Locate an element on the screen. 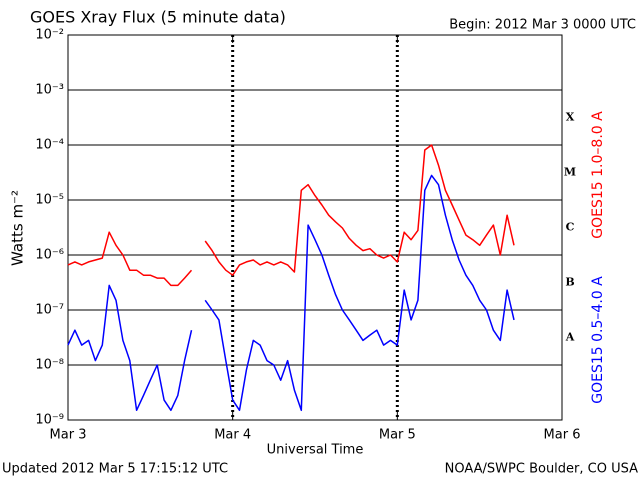  y-tick-label: 10⁻⁹ is located at coordinates (49, 420).